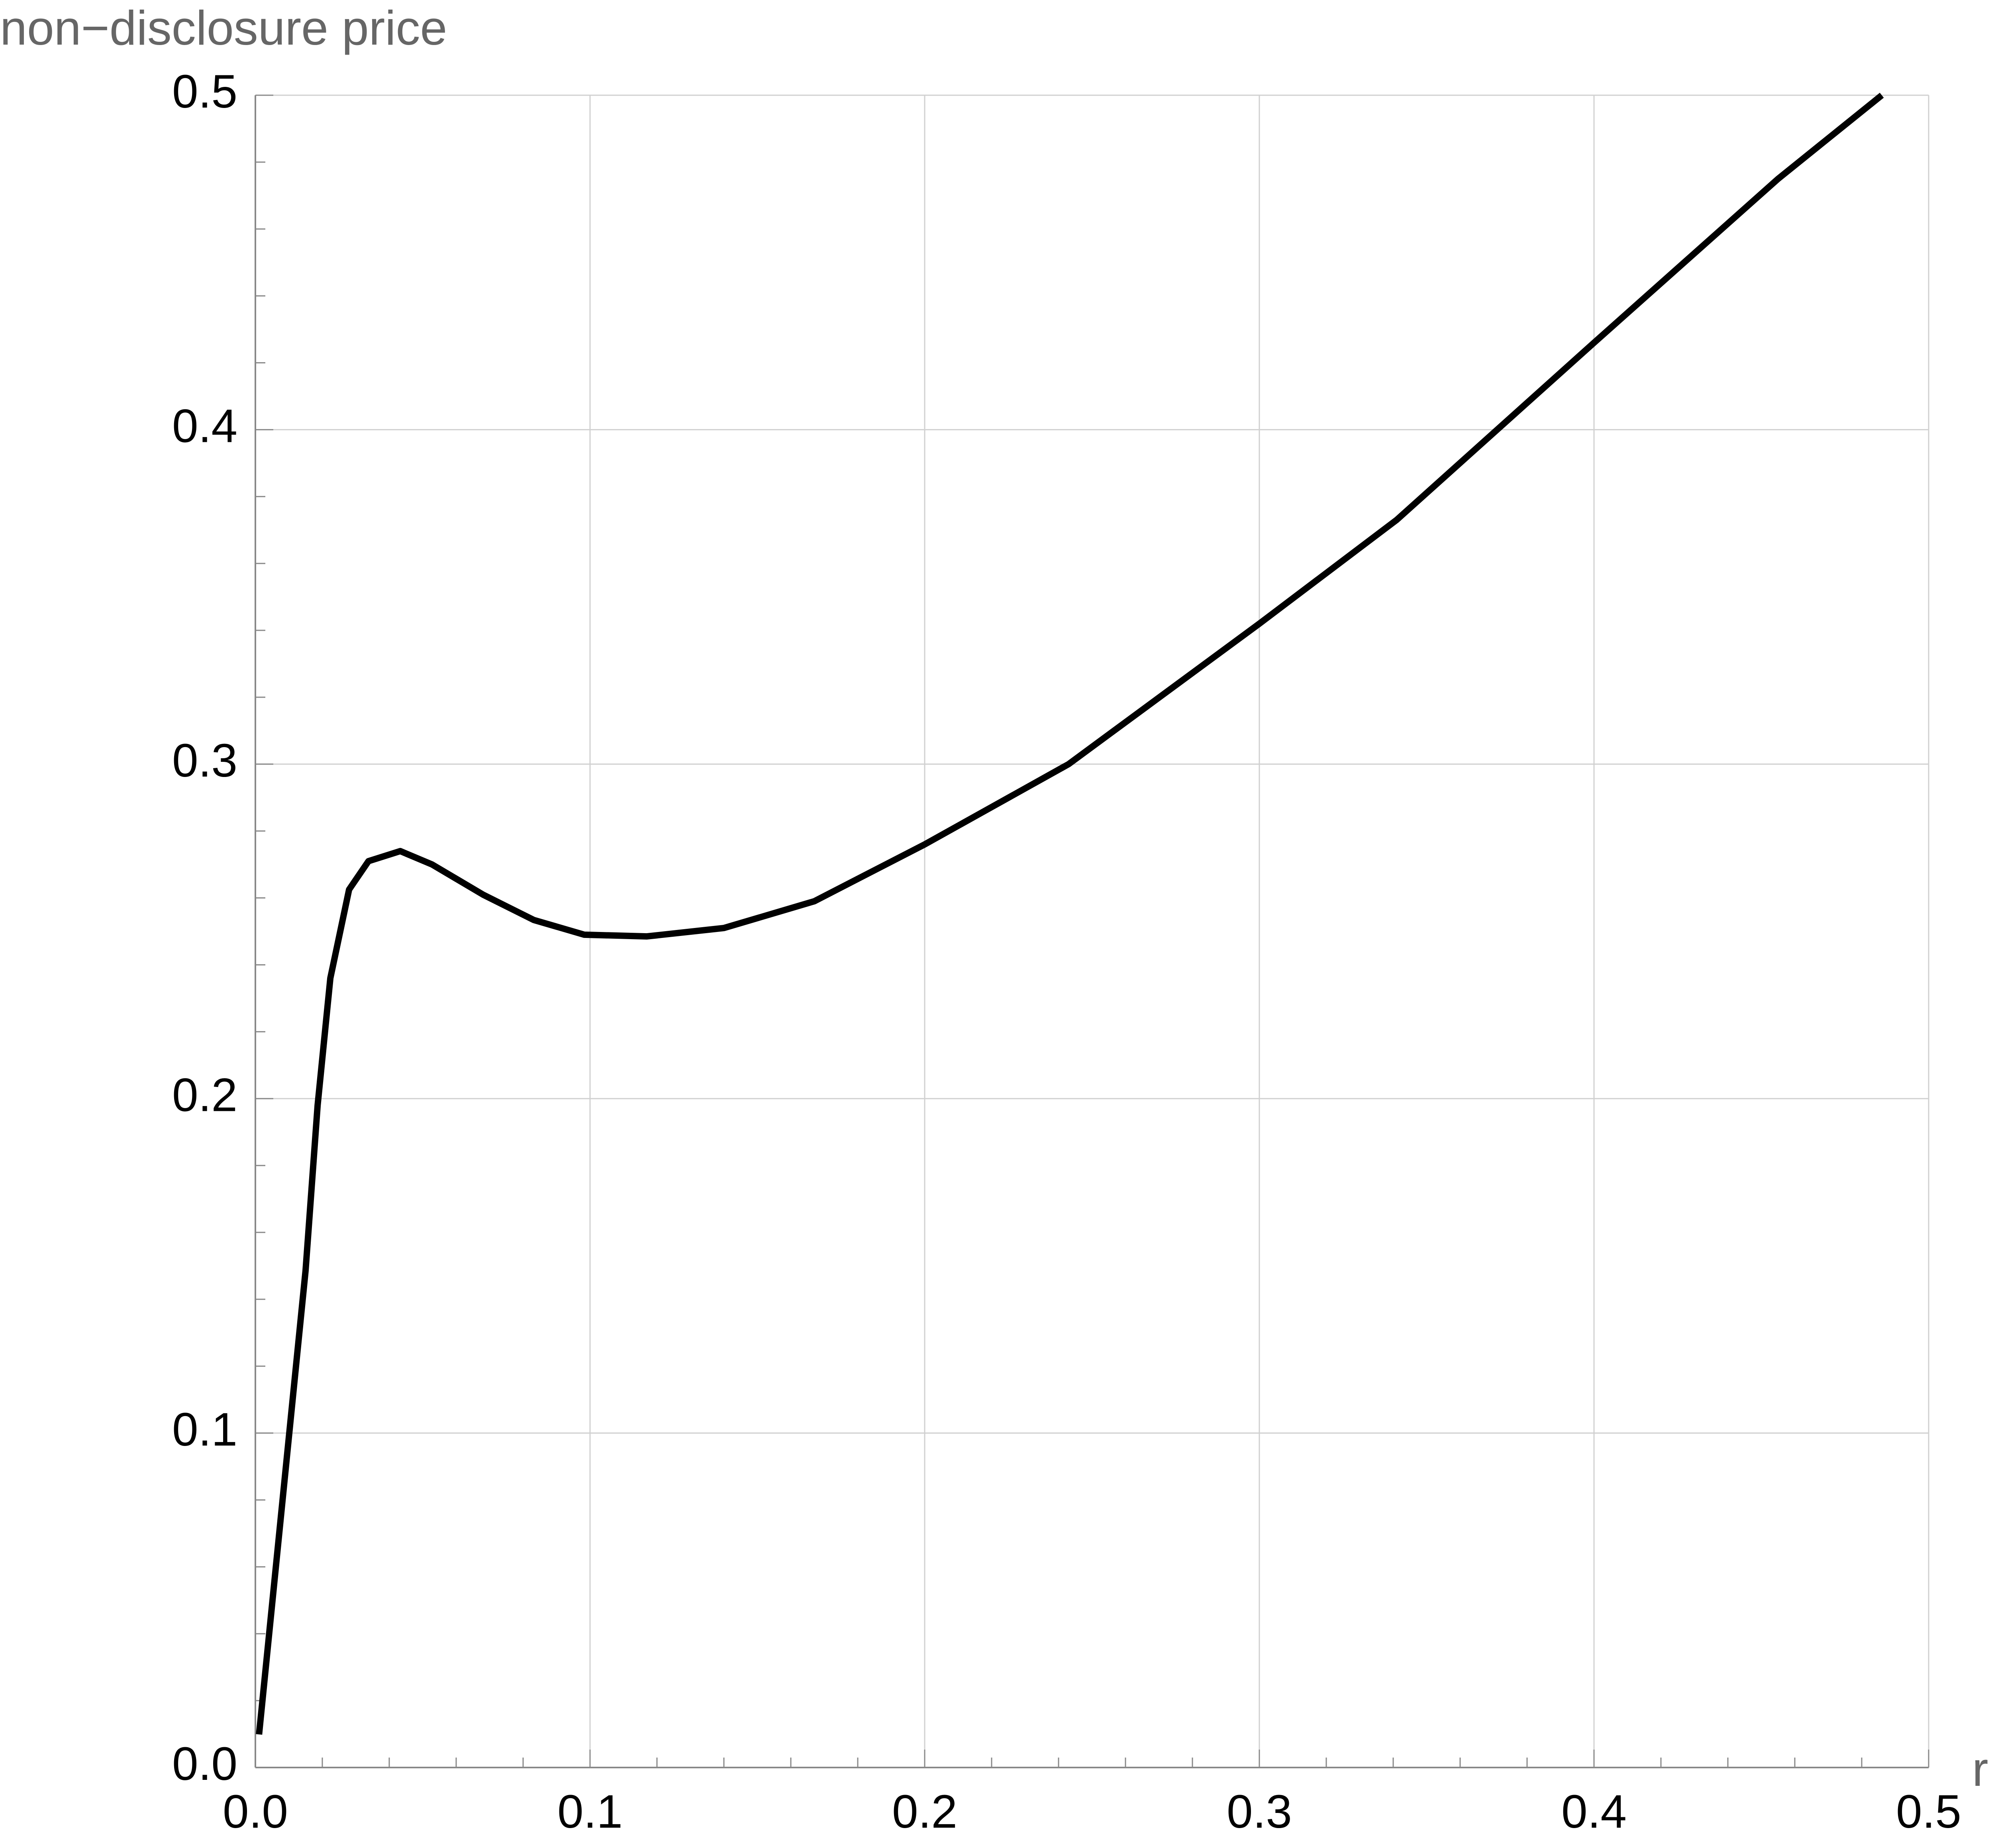  I want to click on y-tick-label: 0.2, so click(204, 1095).